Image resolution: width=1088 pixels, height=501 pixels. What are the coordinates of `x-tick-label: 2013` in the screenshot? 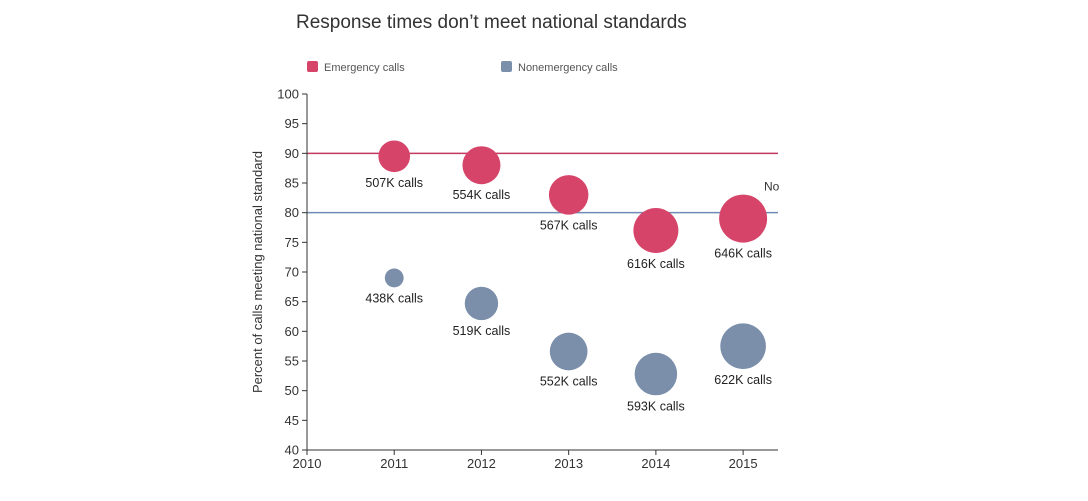 It's located at (568, 463).